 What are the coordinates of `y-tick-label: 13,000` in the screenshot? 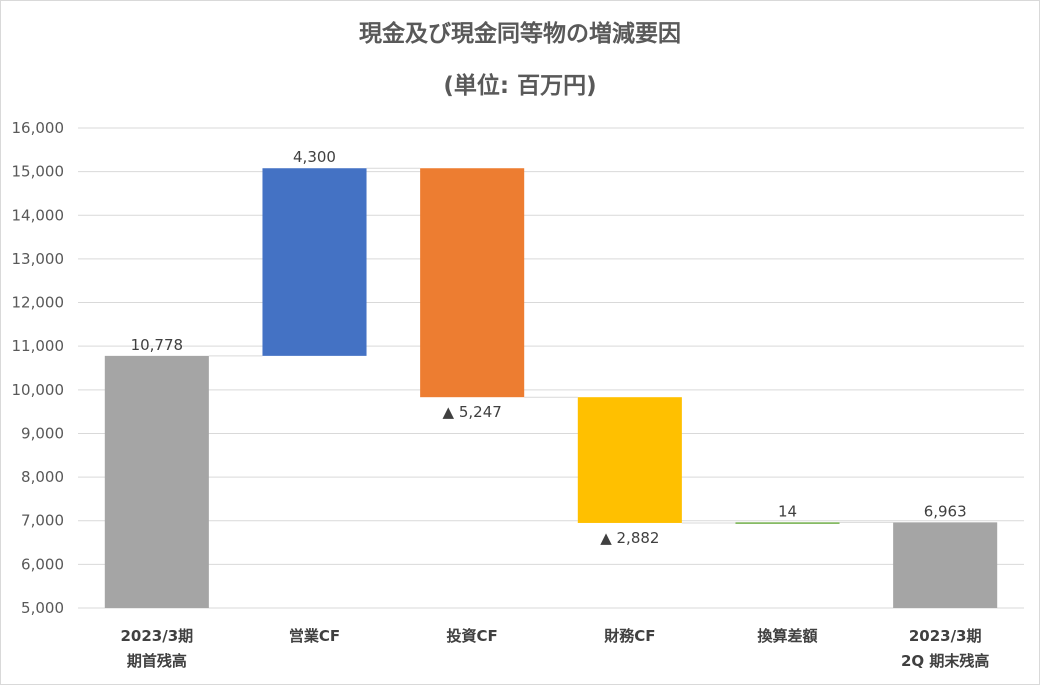 It's located at (38, 259).